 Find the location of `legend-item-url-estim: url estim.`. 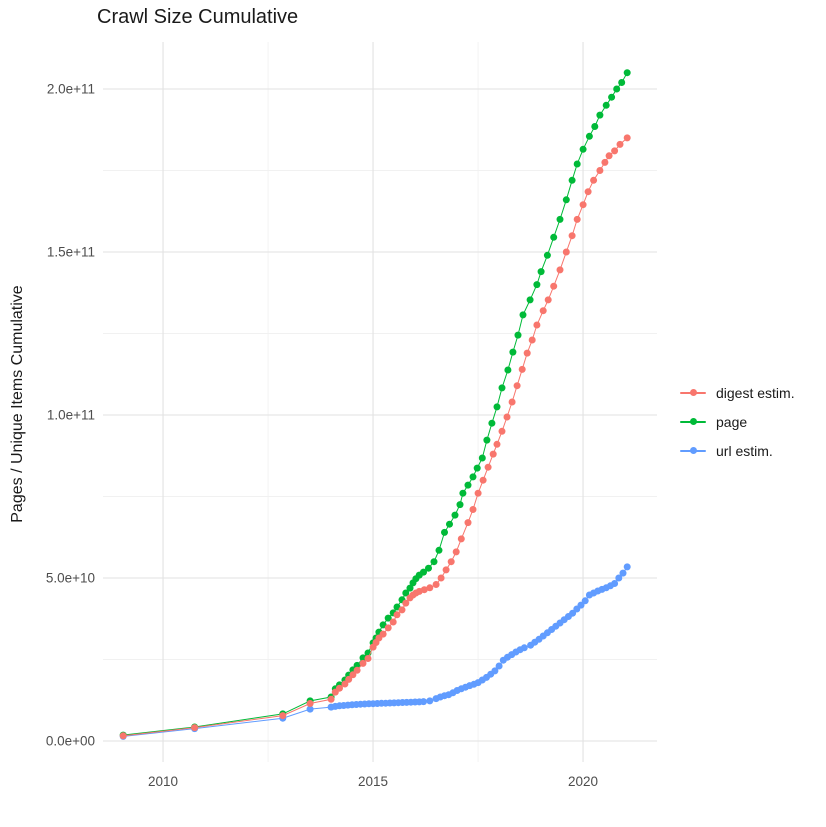

legend-item-url-estim: url estim. is located at coordinates (737, 450).